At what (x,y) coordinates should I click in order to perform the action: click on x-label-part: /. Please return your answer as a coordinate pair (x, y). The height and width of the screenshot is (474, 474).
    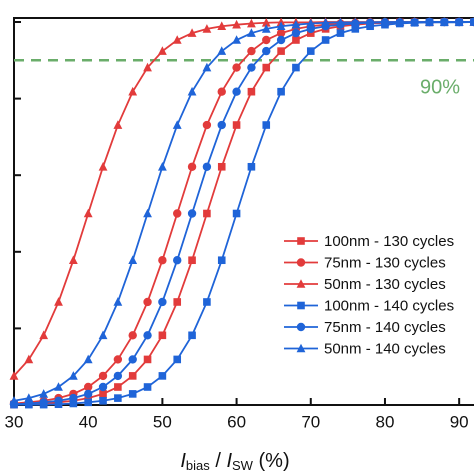
    Looking at the image, I should click on (218, 461).